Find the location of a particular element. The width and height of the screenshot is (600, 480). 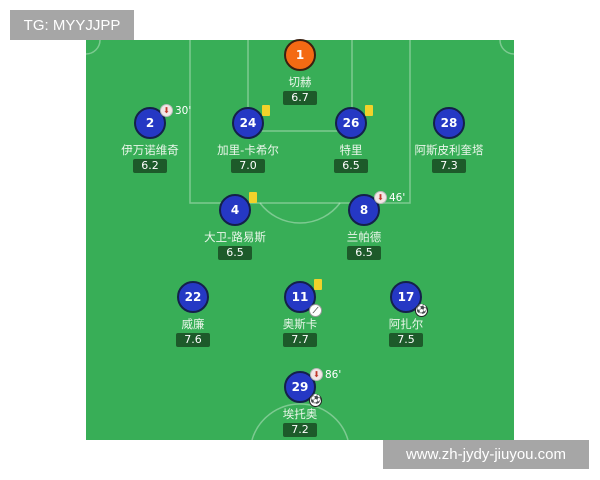

player-name: 兰帕德 is located at coordinates (364, 237).